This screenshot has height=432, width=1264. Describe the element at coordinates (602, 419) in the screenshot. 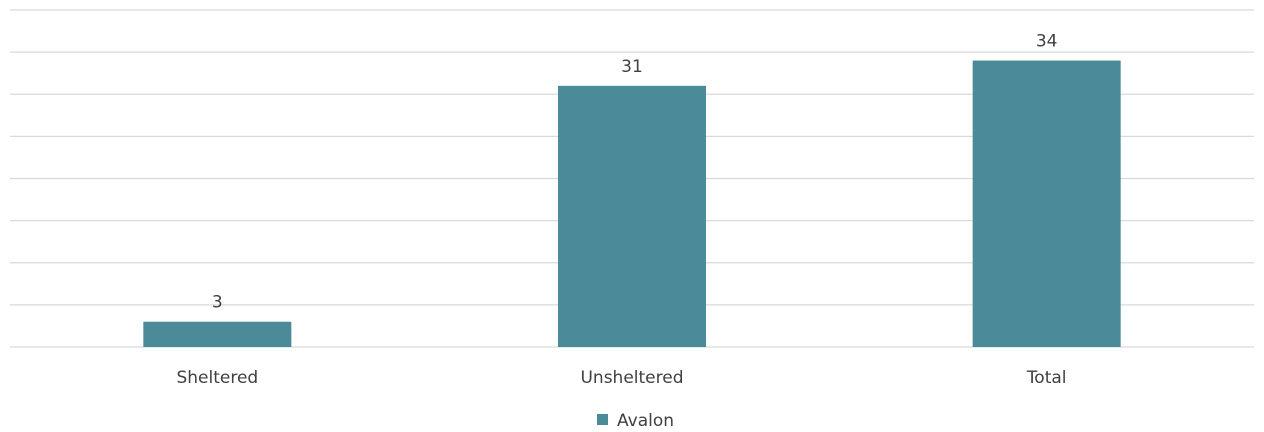

I see `legend-swatch-avalon` at that location.